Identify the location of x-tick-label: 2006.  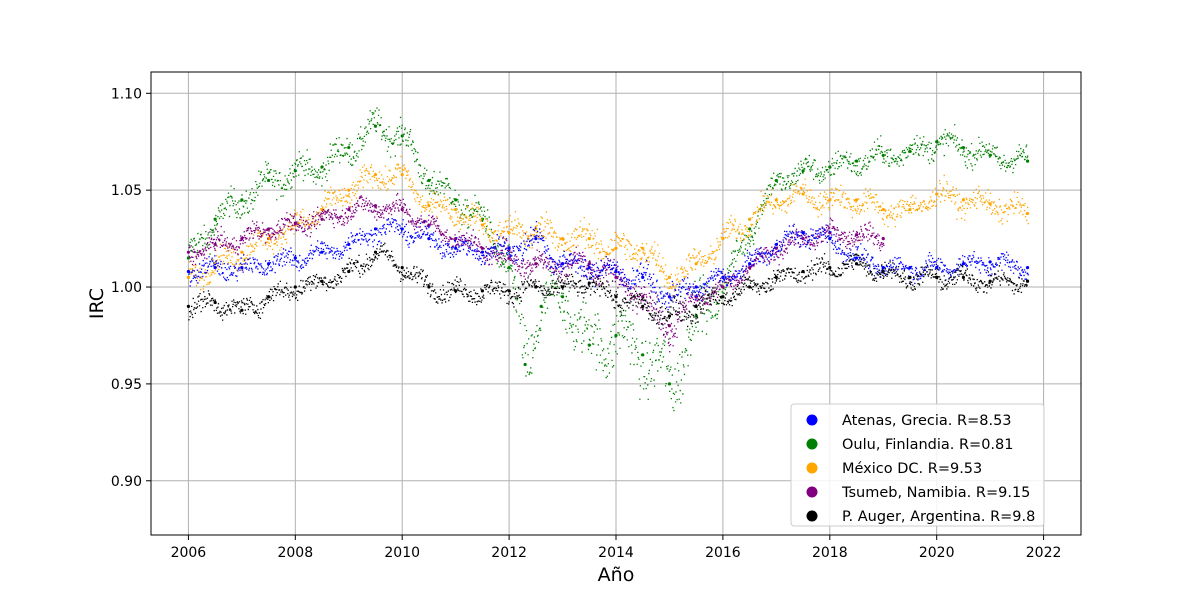
(189, 553).